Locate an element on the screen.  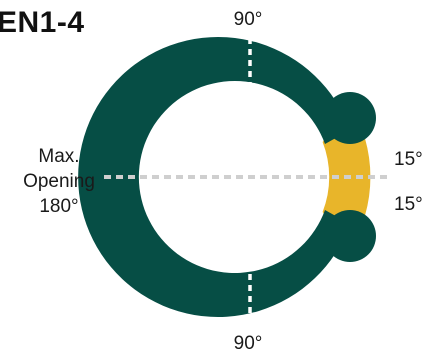
right-lower-angle-label: 15° is located at coordinates (408, 204).